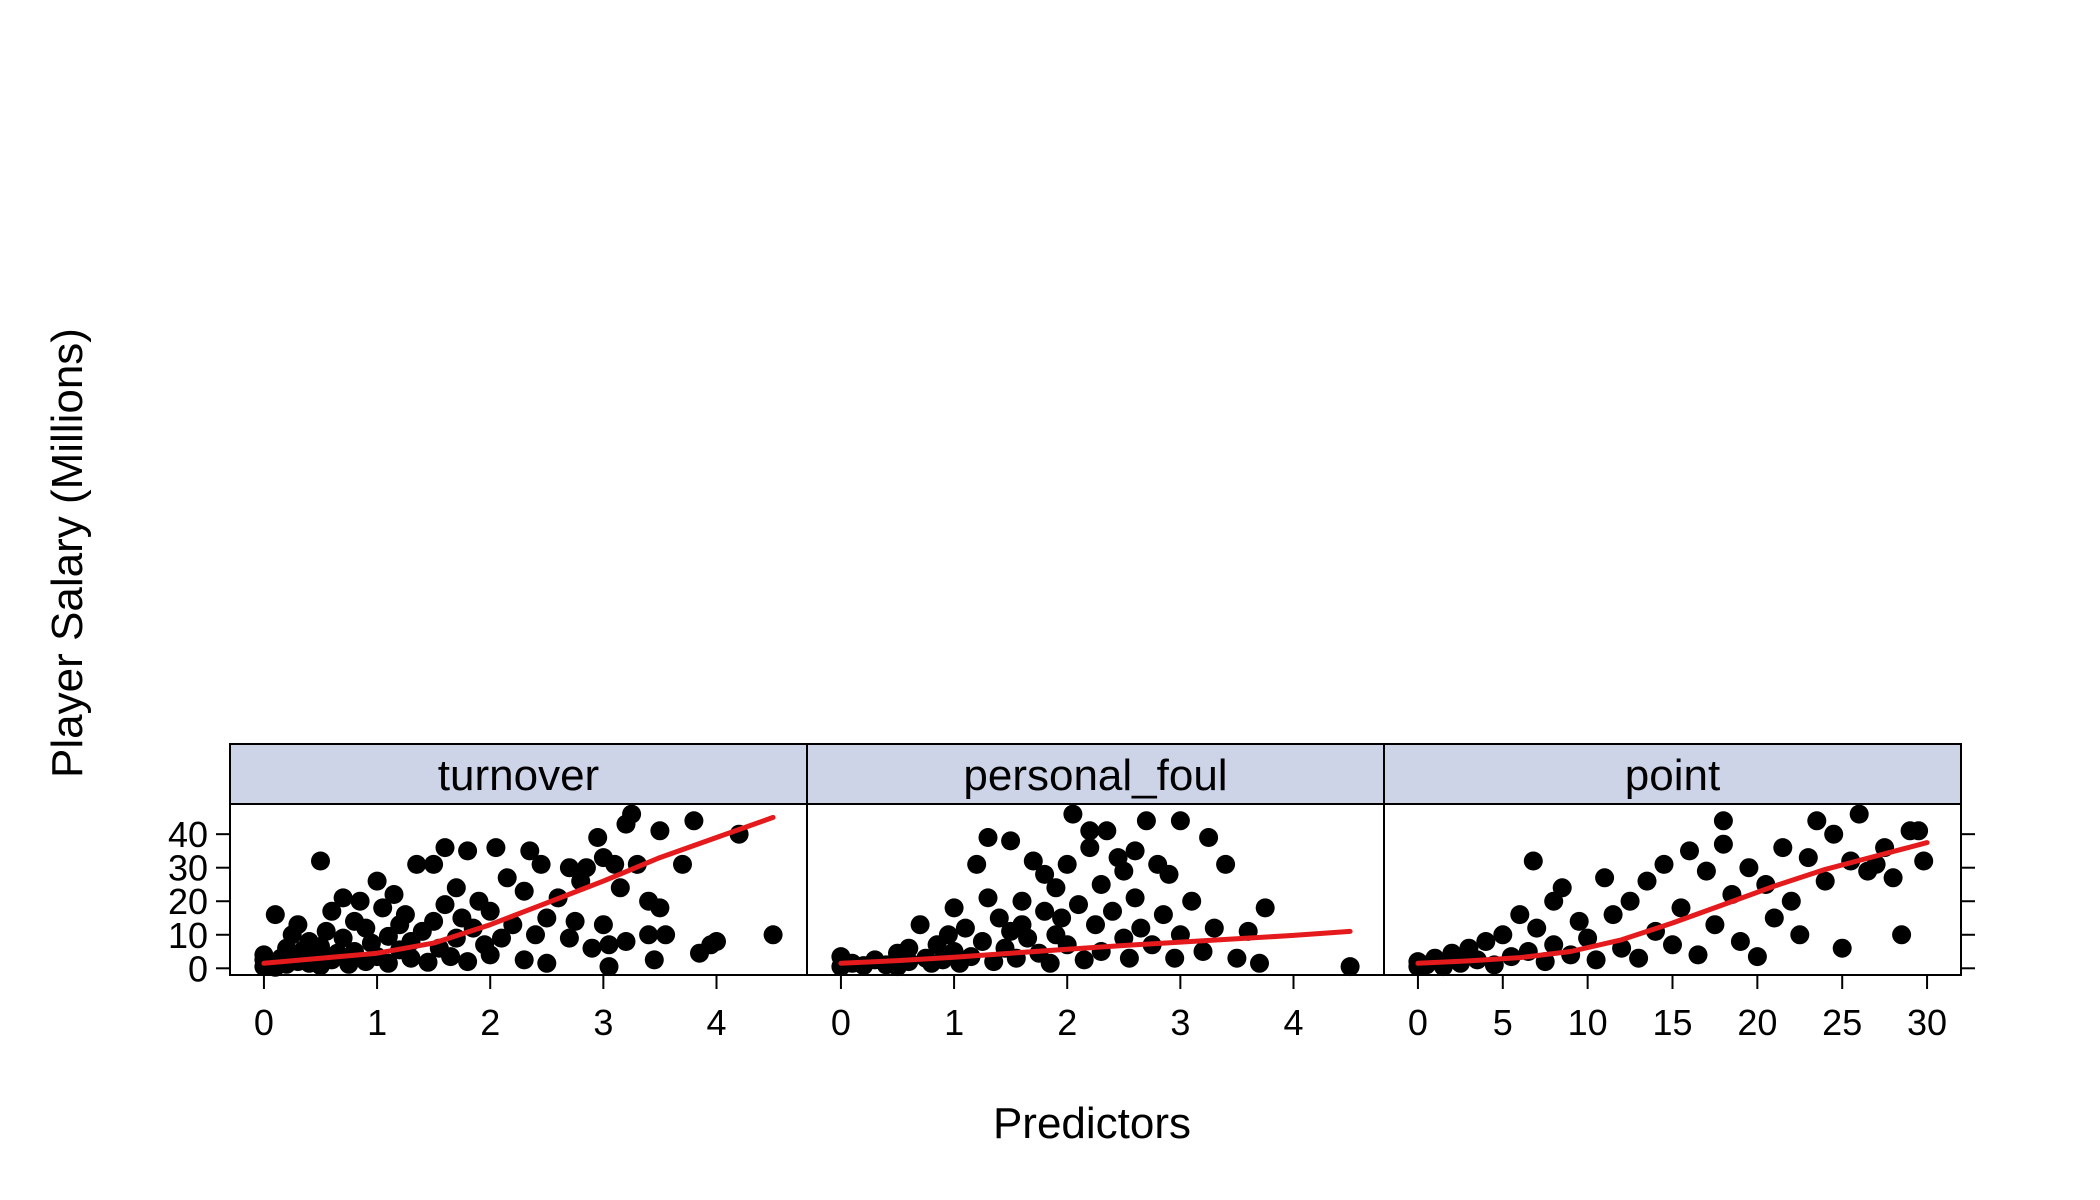 The height and width of the screenshot is (1200, 2100). I want to click on x-tick-label: 3, so click(1180, 1022).